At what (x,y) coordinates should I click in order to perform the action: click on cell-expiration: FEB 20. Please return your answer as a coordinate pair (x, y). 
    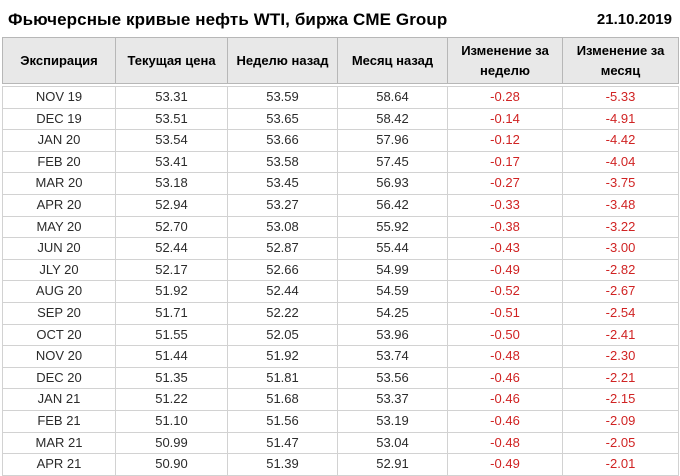
    Looking at the image, I should click on (59, 162).